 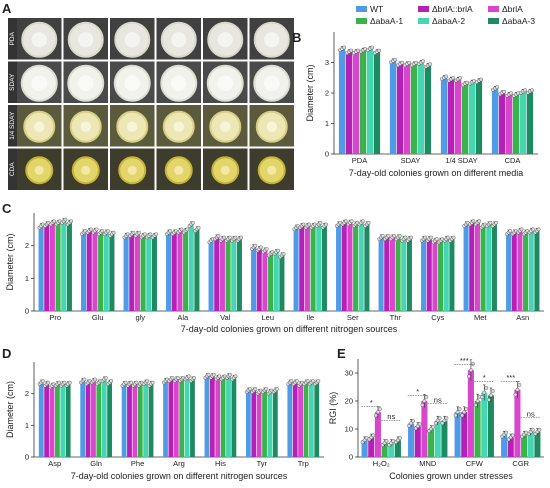 I want to click on y-axis-label: Diameter (cm), so click(x=310, y=92).